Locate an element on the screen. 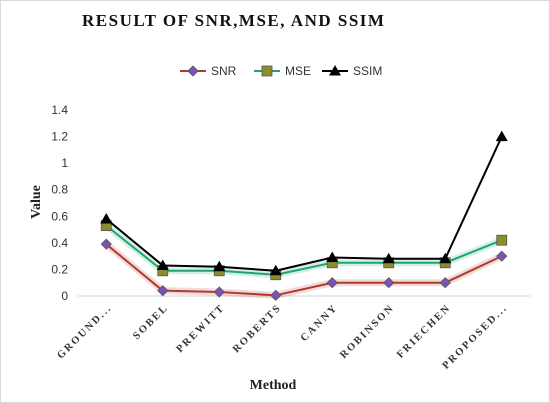 The width and height of the screenshot is (550, 403). x-tick-label: CANNY is located at coordinates (320, 323).